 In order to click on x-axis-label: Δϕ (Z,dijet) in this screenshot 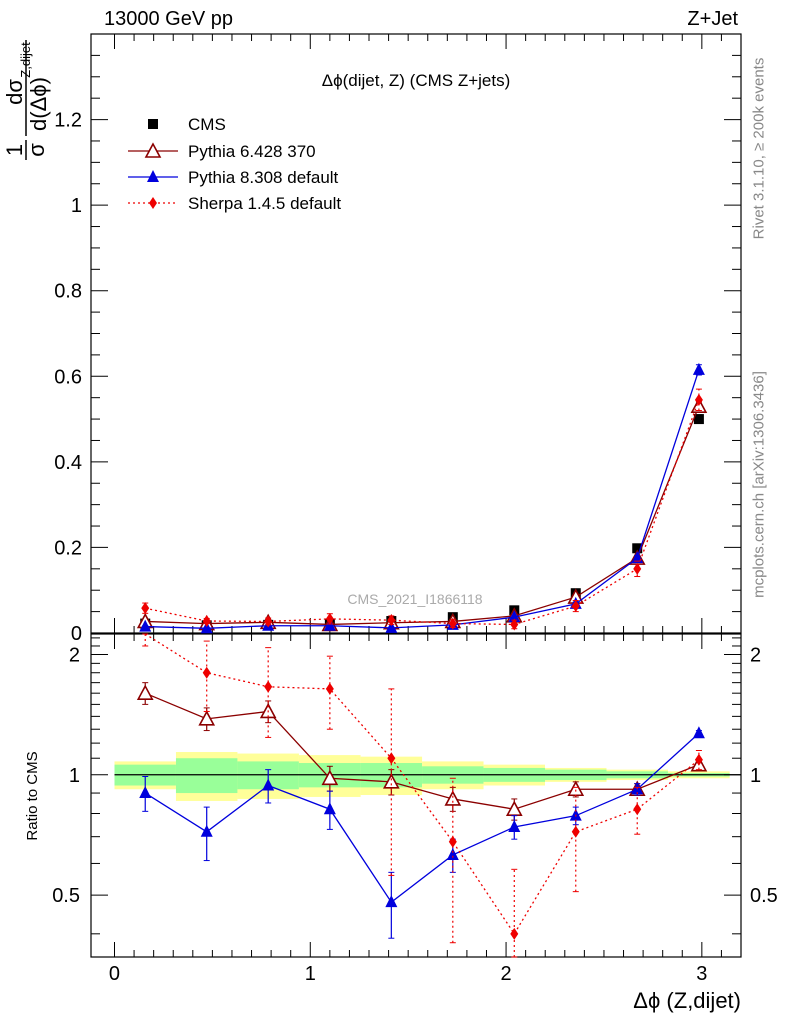, I will do `click(687, 1000)`.